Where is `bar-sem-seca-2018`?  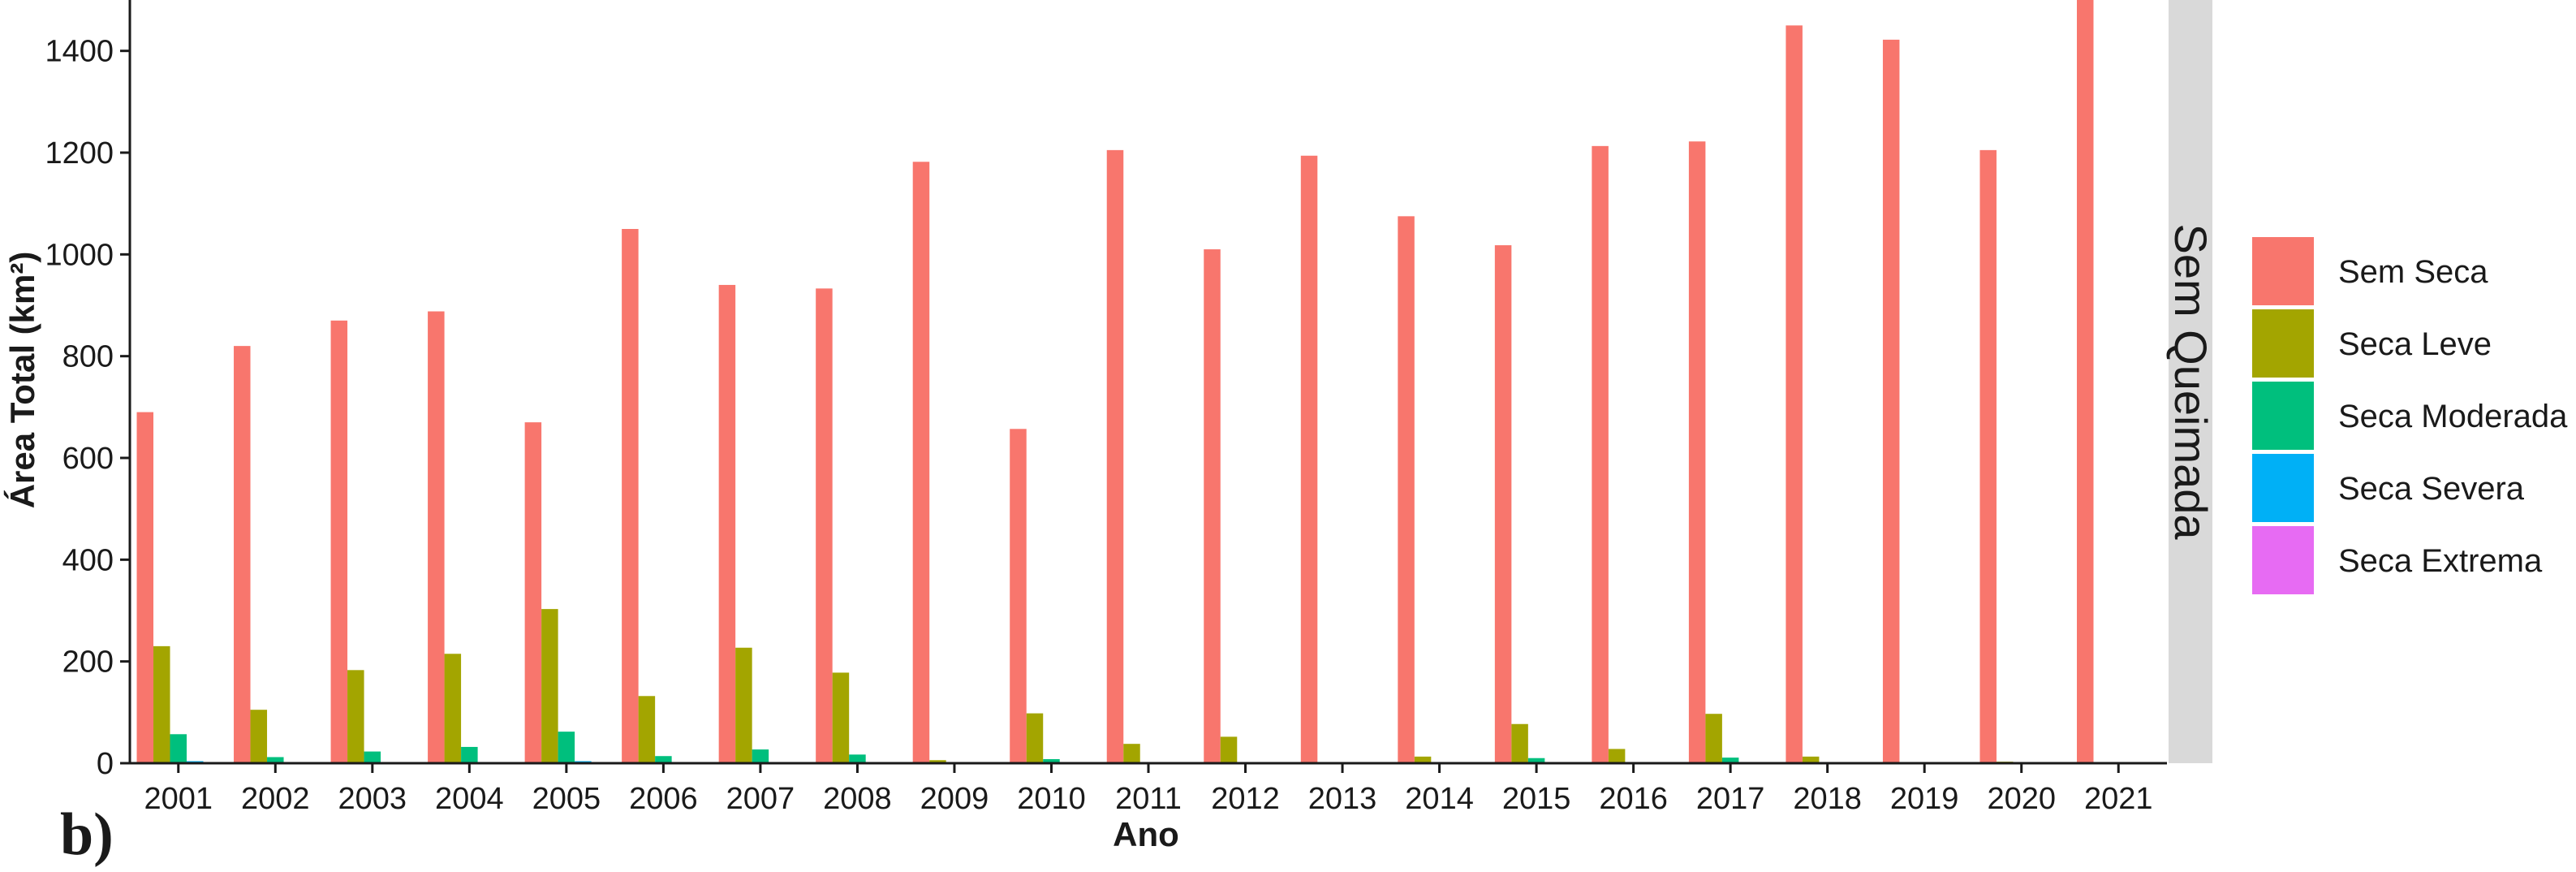 bar-sem-seca-2018 is located at coordinates (1795, 395).